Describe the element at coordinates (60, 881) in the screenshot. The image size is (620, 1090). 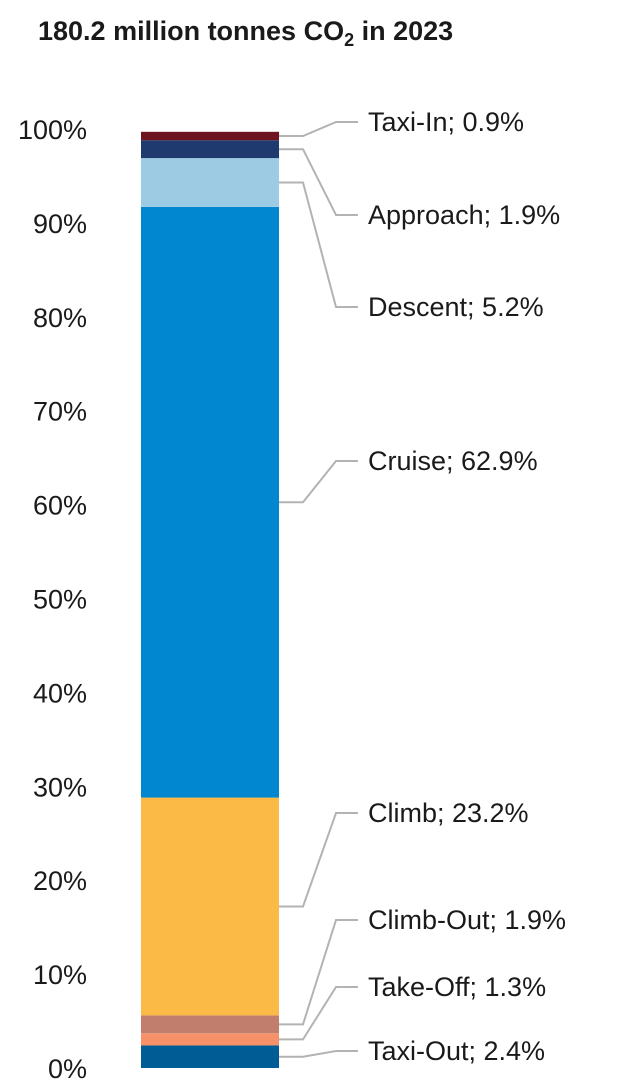
I see `y-tick-label: 20%` at that location.